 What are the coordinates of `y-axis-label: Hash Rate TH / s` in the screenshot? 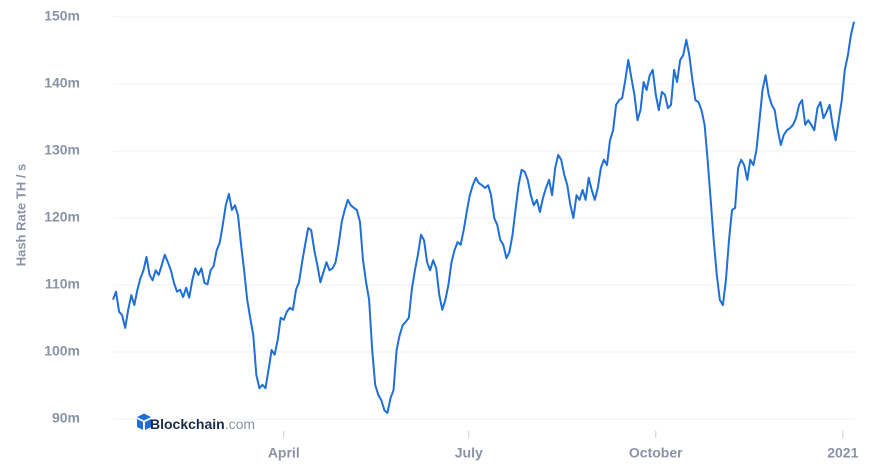 It's located at (20, 215).